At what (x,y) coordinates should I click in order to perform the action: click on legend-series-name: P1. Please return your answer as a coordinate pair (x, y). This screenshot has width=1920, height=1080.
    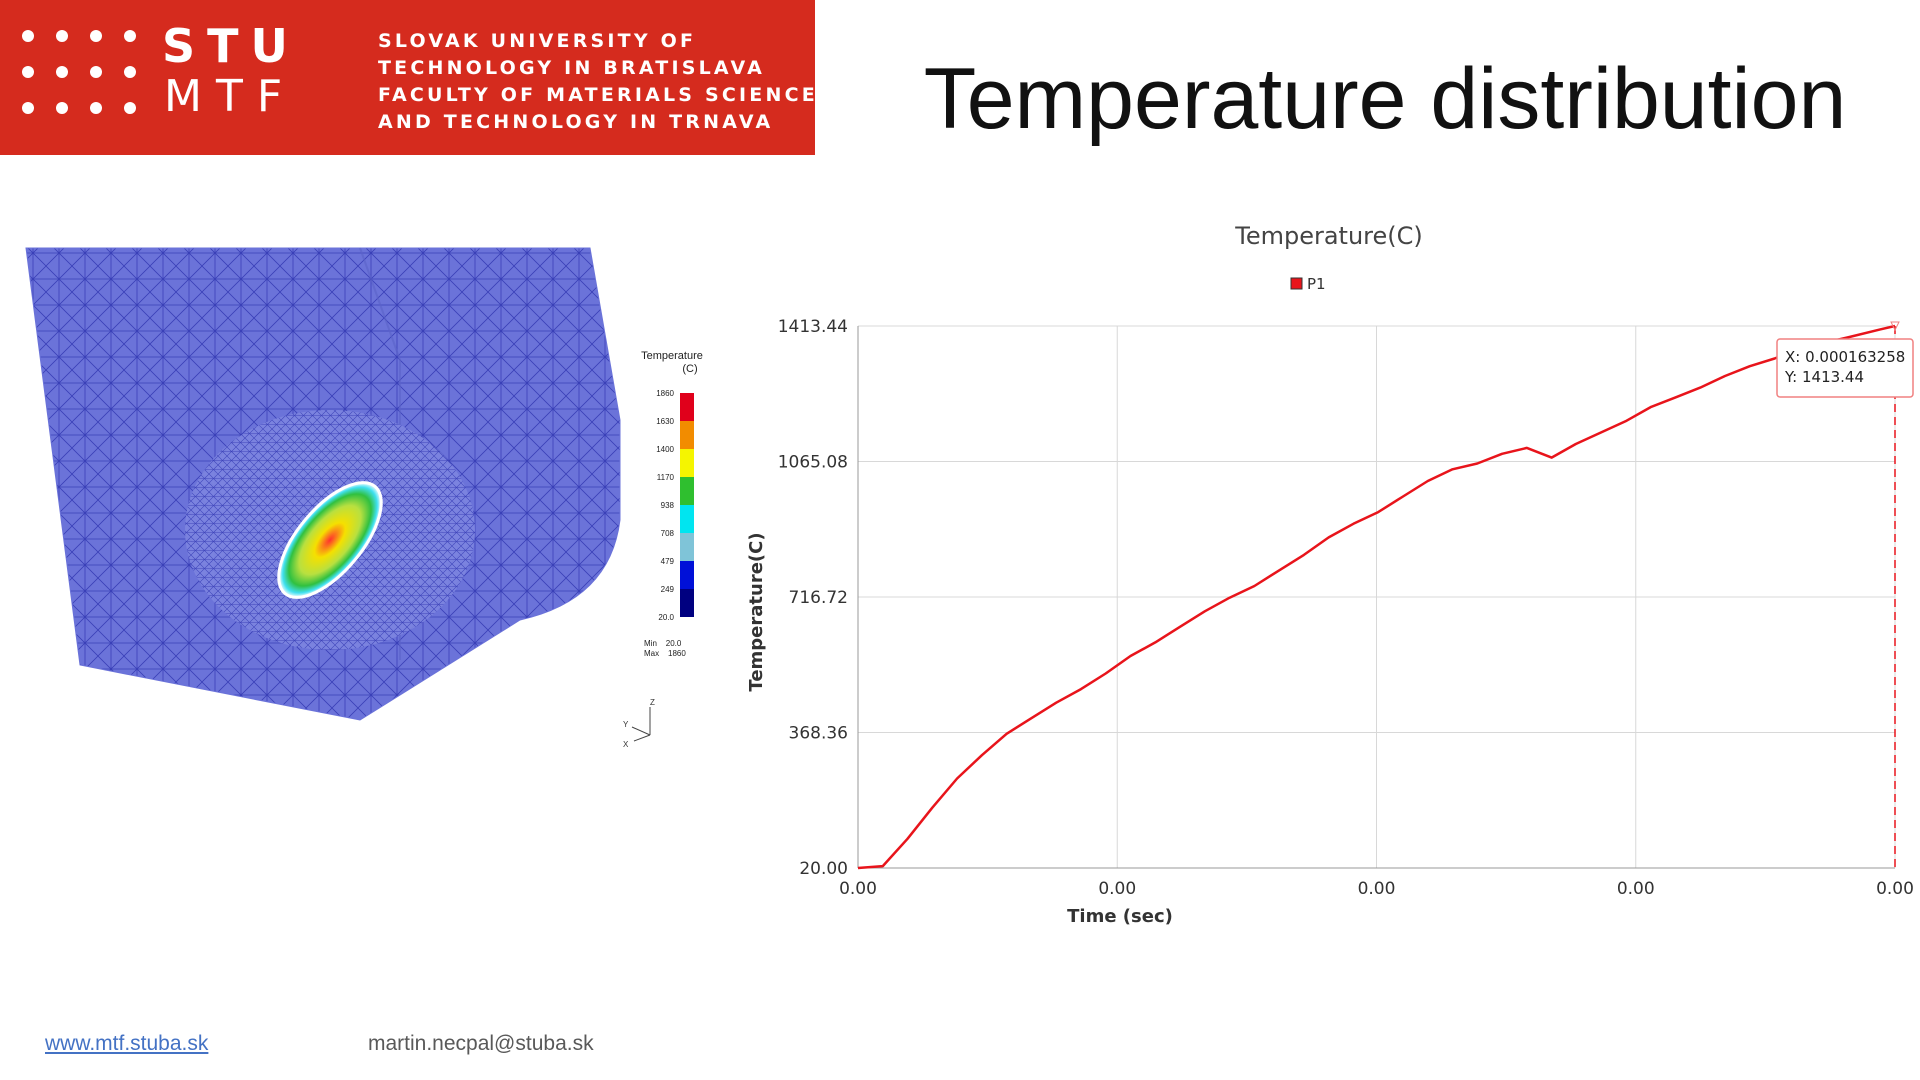
    Looking at the image, I should click on (1316, 284).